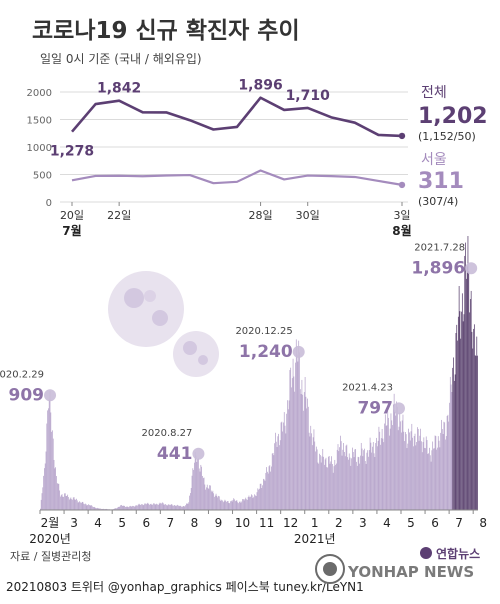 This screenshot has width=500, height=604. I want to click on peak-value: 1,240, so click(266, 352).